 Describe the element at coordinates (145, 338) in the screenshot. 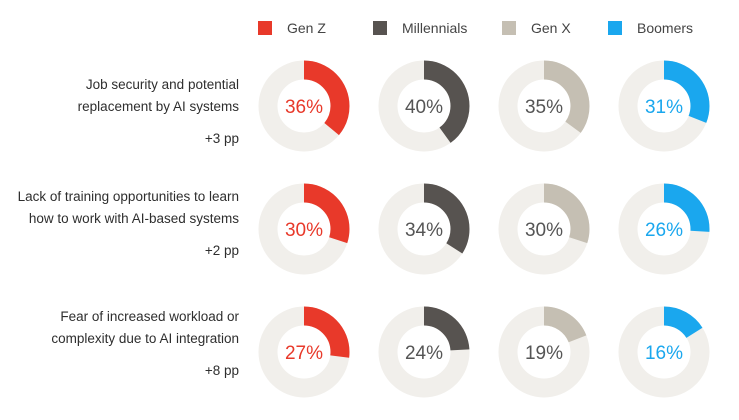

I see `row-label-line2: complexity due to AI integration` at that location.